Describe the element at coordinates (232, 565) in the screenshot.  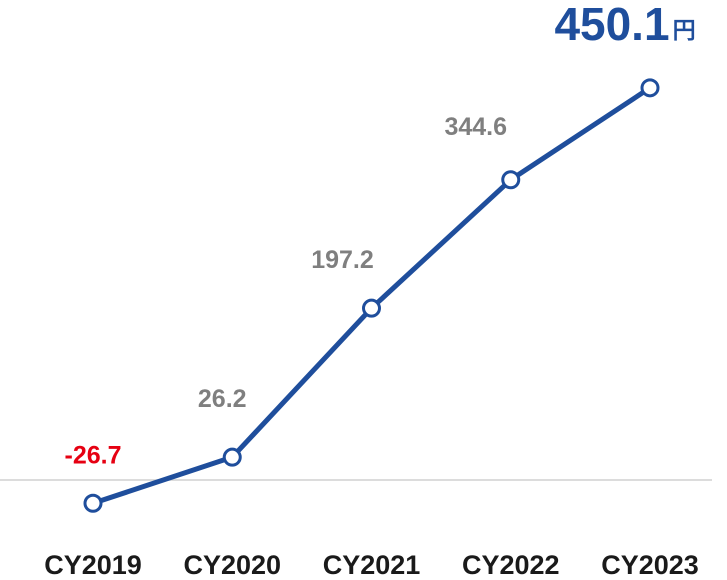
I see `x-tick-label: CY2020` at that location.